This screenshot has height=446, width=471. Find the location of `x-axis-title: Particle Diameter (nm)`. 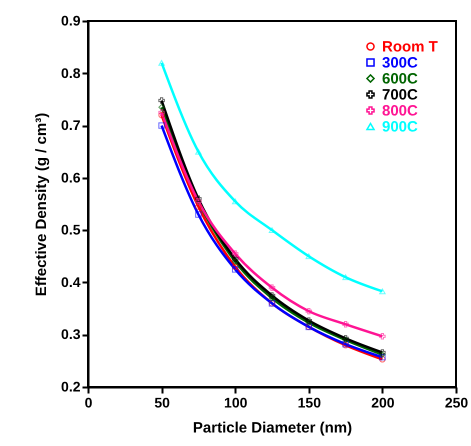

x-axis-title: Particle Diameter (nm) is located at coordinates (272, 428).